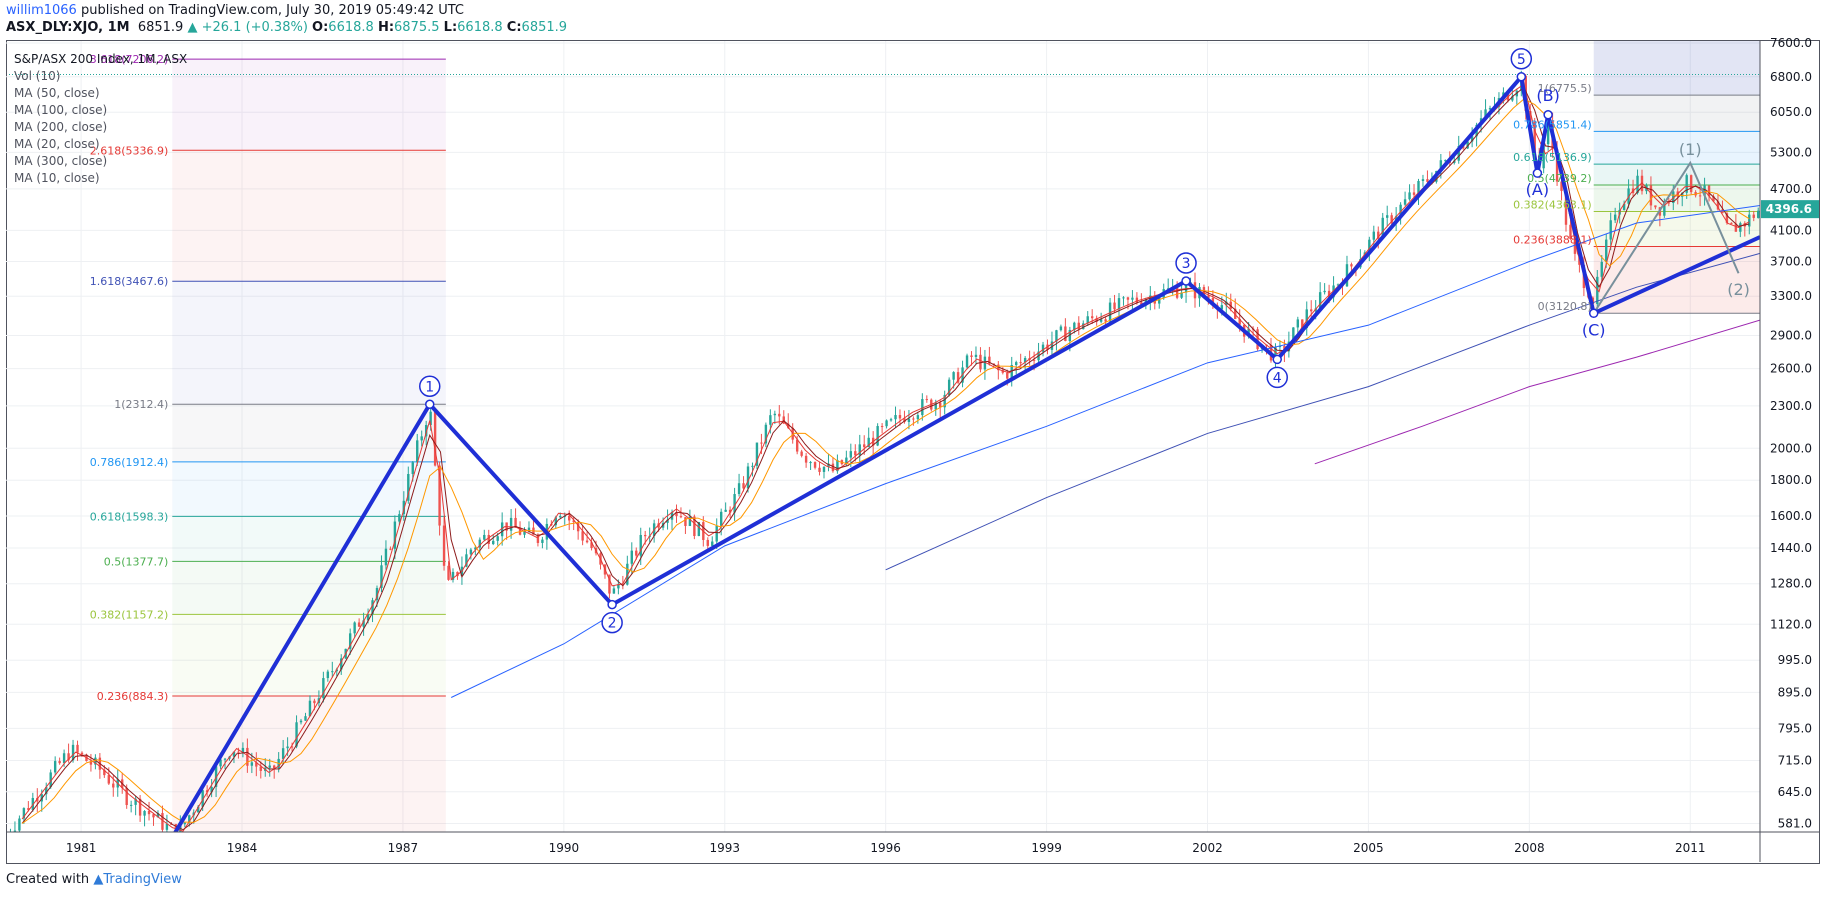 Image resolution: width=1828 pixels, height=898 pixels. Describe the element at coordinates (61, 110) in the screenshot. I see `legend-item-ma100: MA (100, close)` at that location.